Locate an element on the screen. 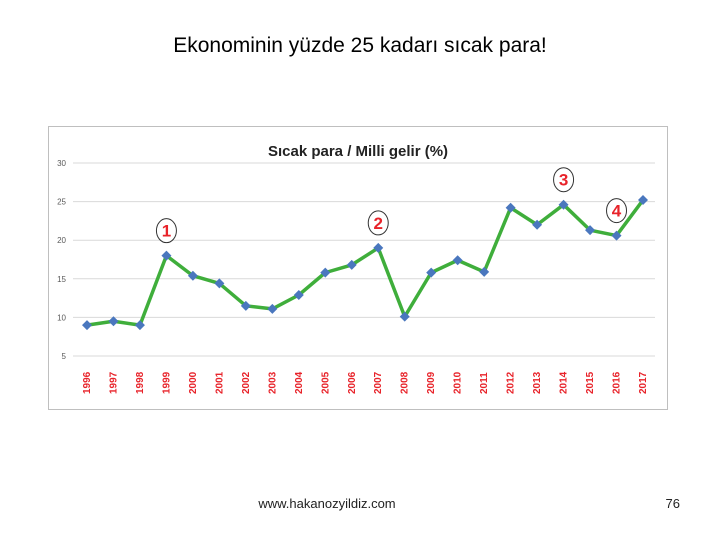 Image resolution: width=720 pixels, height=540 pixels. annotation-label: 2 is located at coordinates (378, 223).